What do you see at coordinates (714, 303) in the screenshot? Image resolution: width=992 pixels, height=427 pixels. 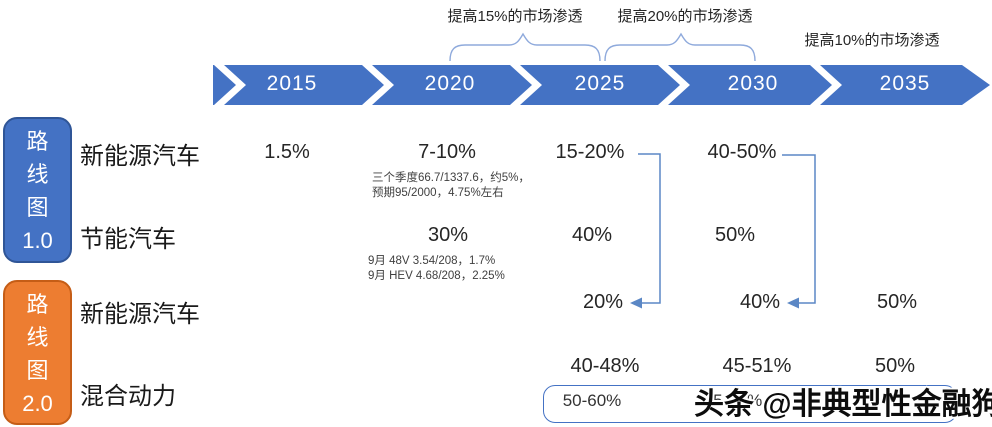 I see `connector-arrowheads` at bounding box center [714, 303].